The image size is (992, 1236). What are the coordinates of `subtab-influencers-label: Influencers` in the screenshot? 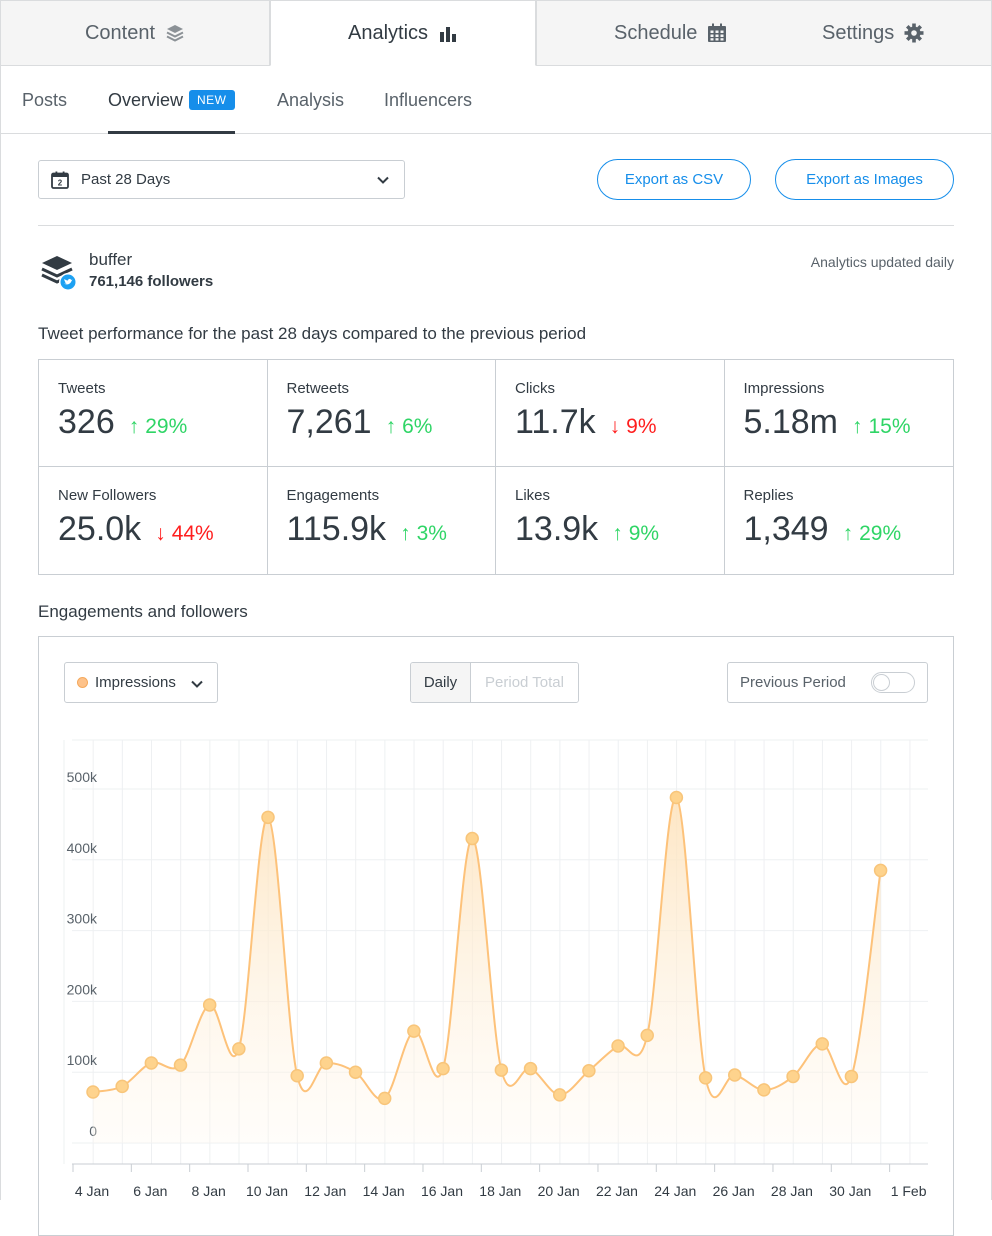 It's located at (428, 99).